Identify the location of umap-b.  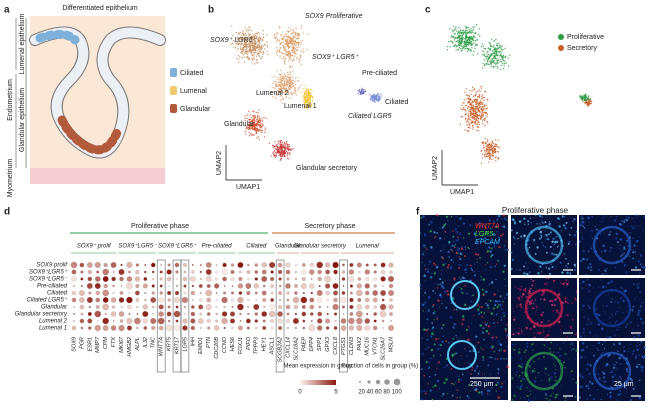
(306, 93).